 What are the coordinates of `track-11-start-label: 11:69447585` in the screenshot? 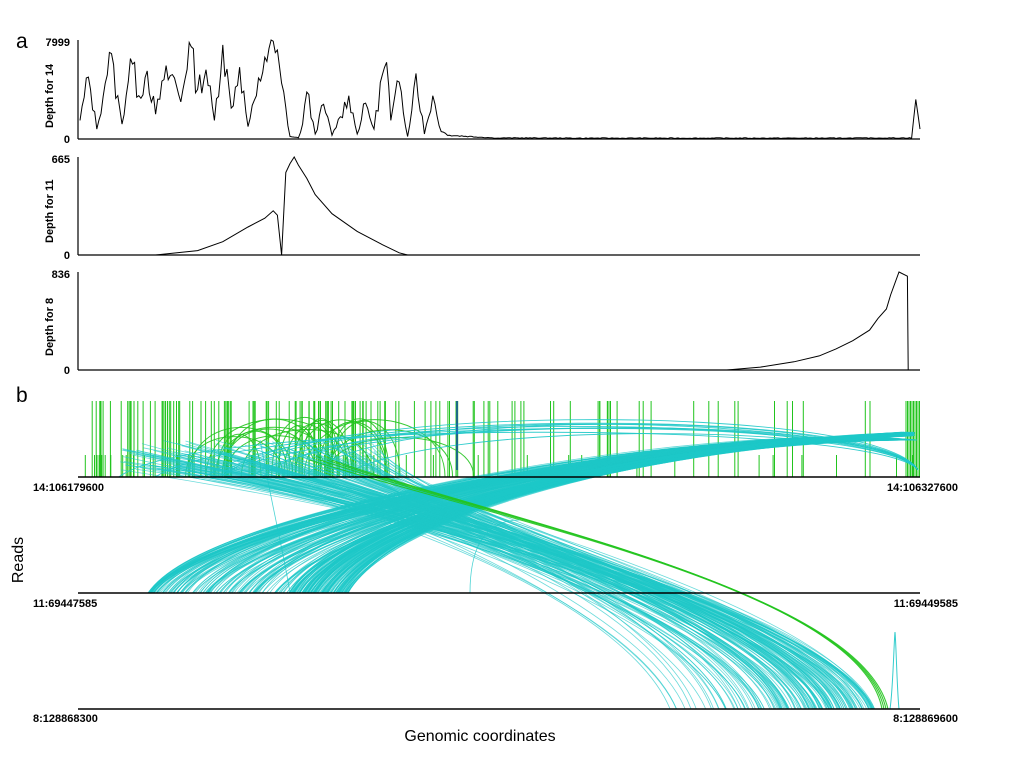 It's located at (65, 604).